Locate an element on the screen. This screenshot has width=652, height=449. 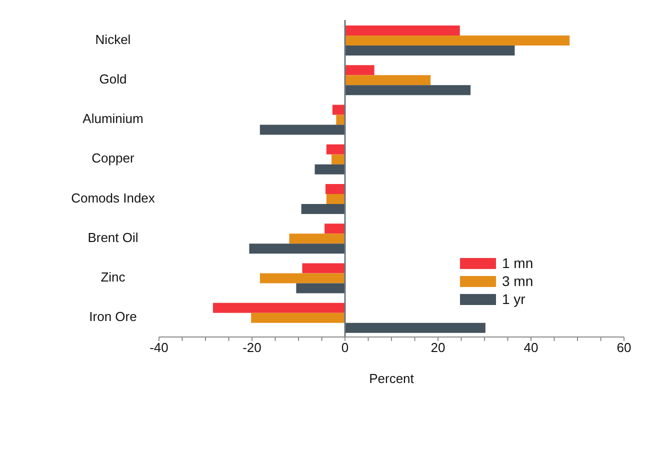
y-tick-label: Iron Ore is located at coordinates (113, 316).